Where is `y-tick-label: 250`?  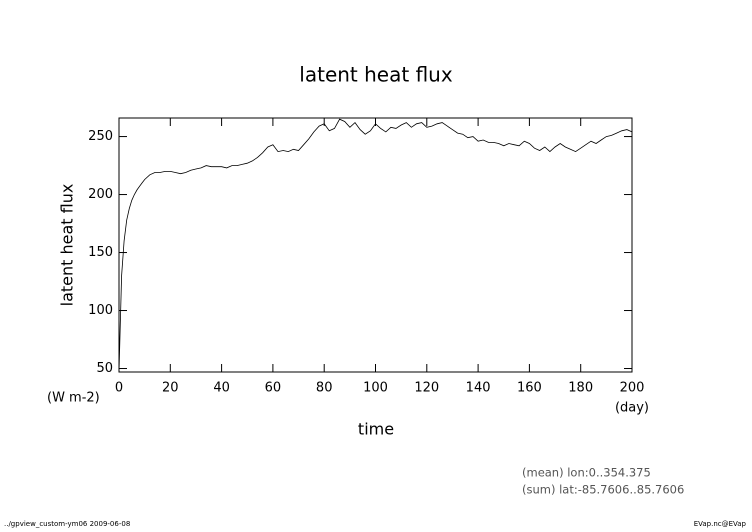
y-tick-label: 250 is located at coordinates (100, 136).